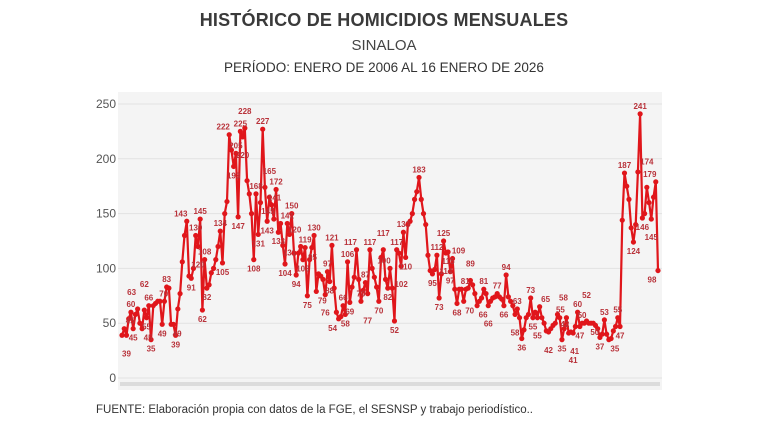 The height and width of the screenshot is (432, 768). I want to click on data-label: 73, so click(530, 290).